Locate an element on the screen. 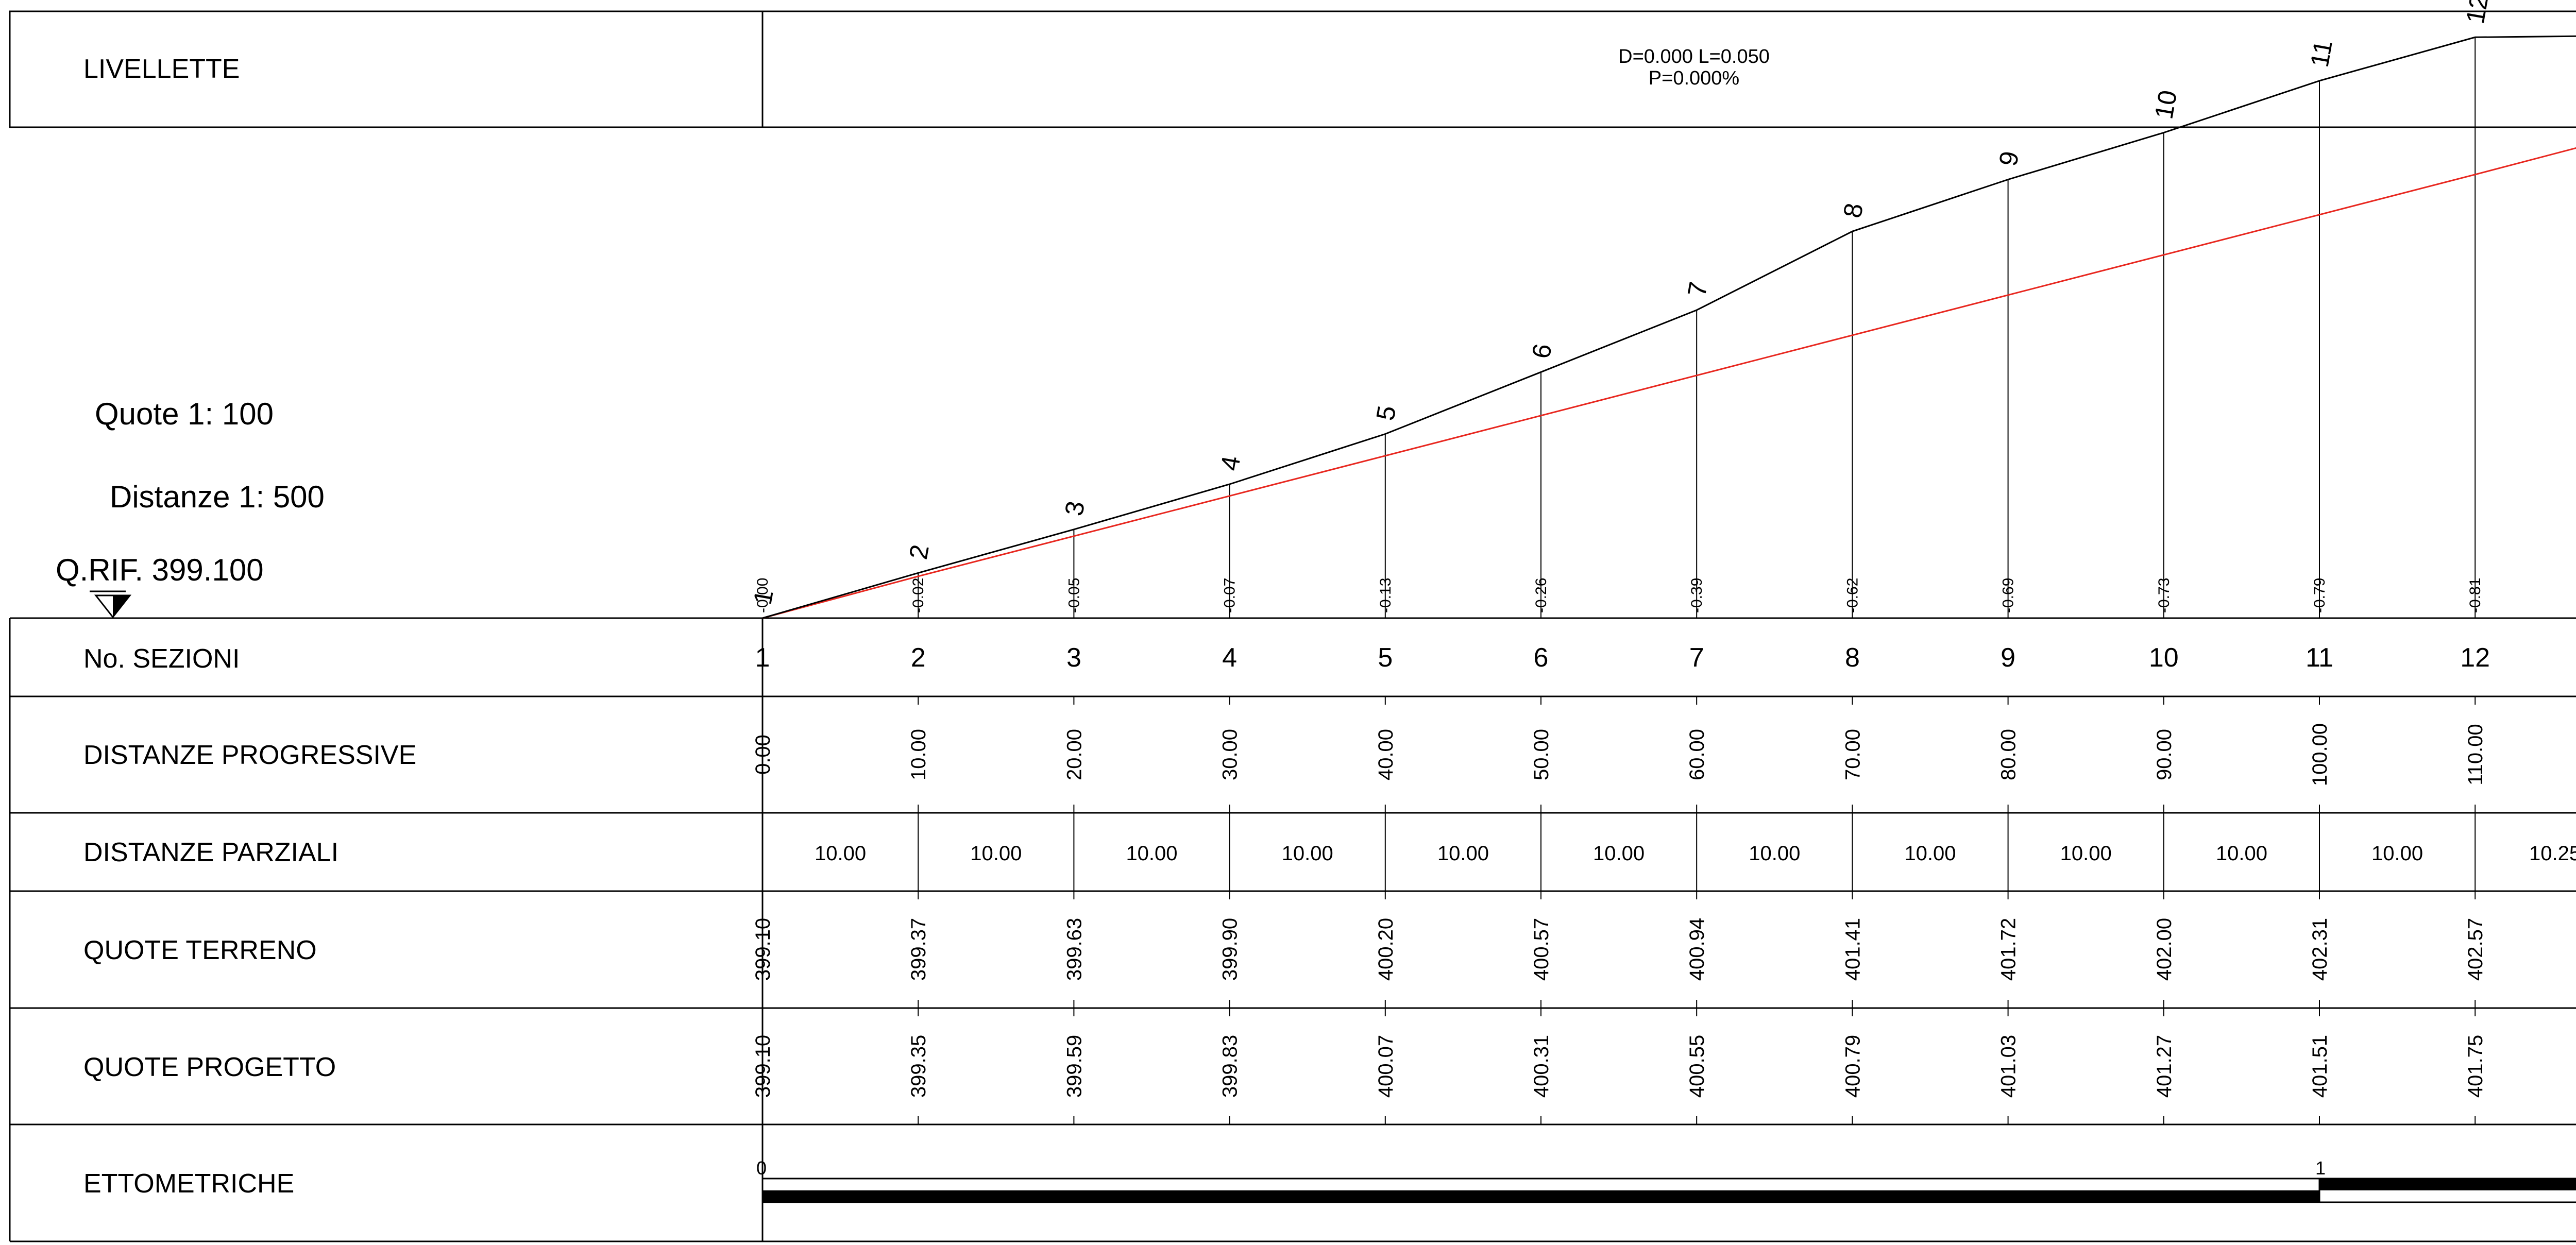  terrain-elevation-value: 399.37 is located at coordinates (918, 949).